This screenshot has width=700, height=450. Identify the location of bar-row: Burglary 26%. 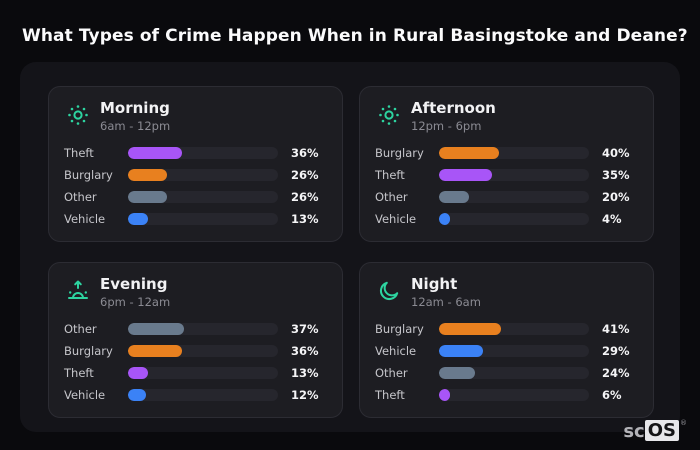
(195, 175).